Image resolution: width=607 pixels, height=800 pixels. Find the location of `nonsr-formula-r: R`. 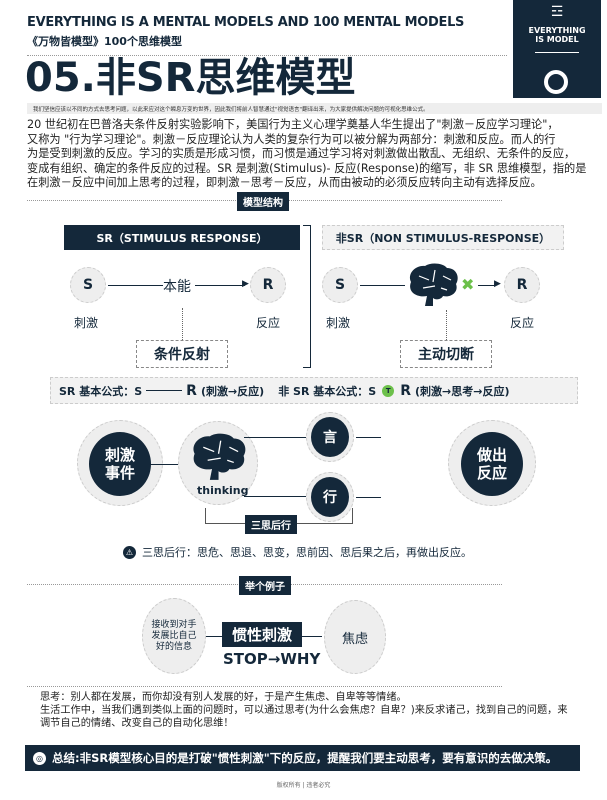

nonsr-formula-r: R is located at coordinates (405, 390).